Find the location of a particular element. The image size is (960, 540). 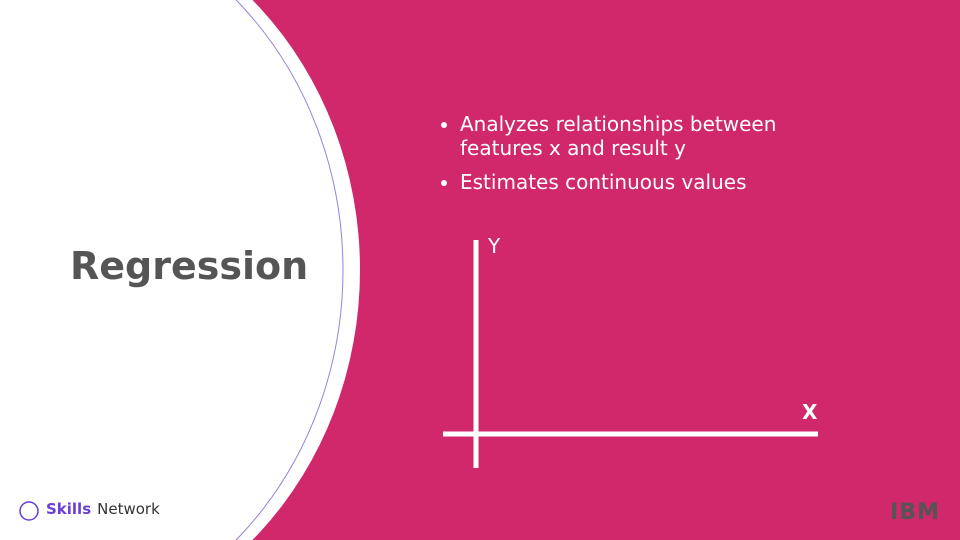

brand-bold: Skills is located at coordinates (69, 509).